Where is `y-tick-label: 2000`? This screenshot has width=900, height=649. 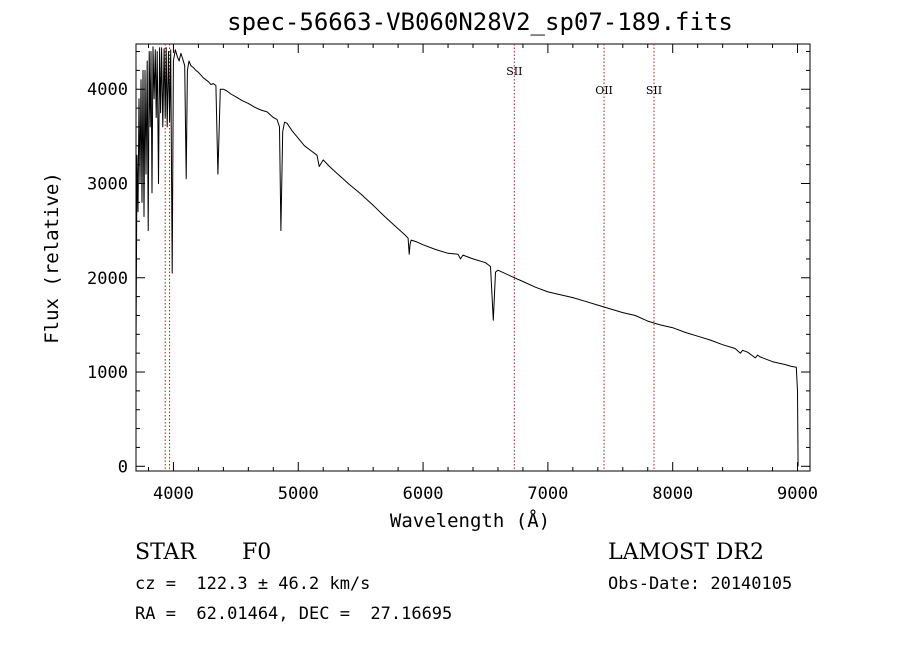 y-tick-label: 2000 is located at coordinates (107, 279).